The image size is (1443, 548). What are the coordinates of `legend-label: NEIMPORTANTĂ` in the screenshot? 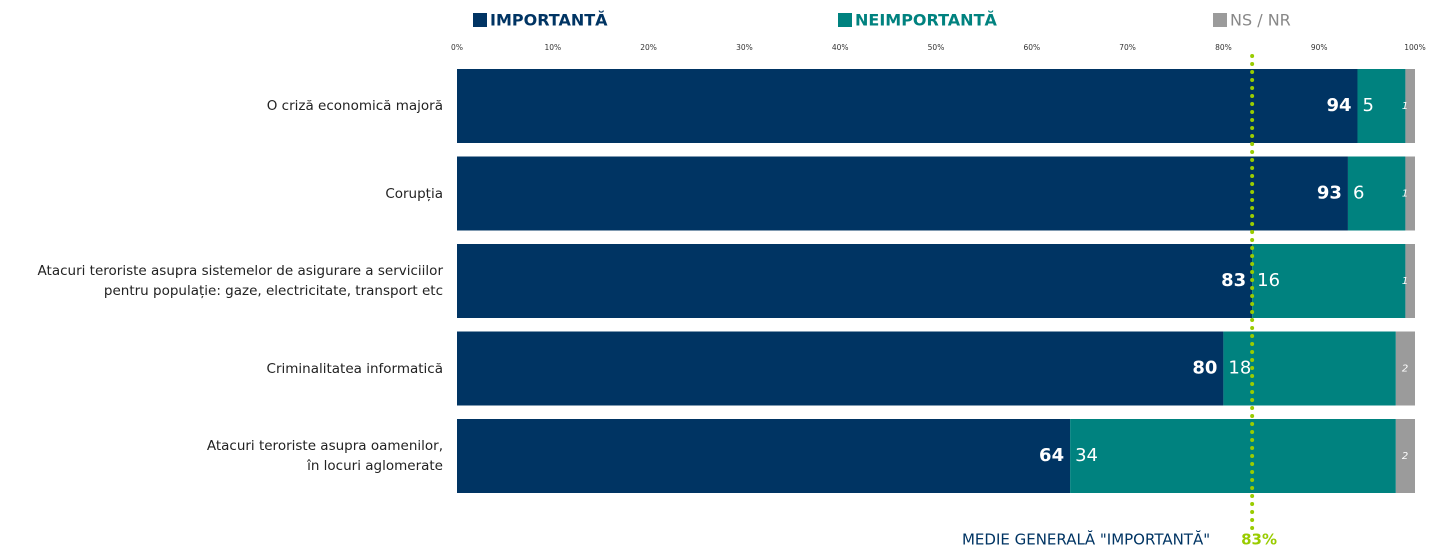 It's located at (926, 20).